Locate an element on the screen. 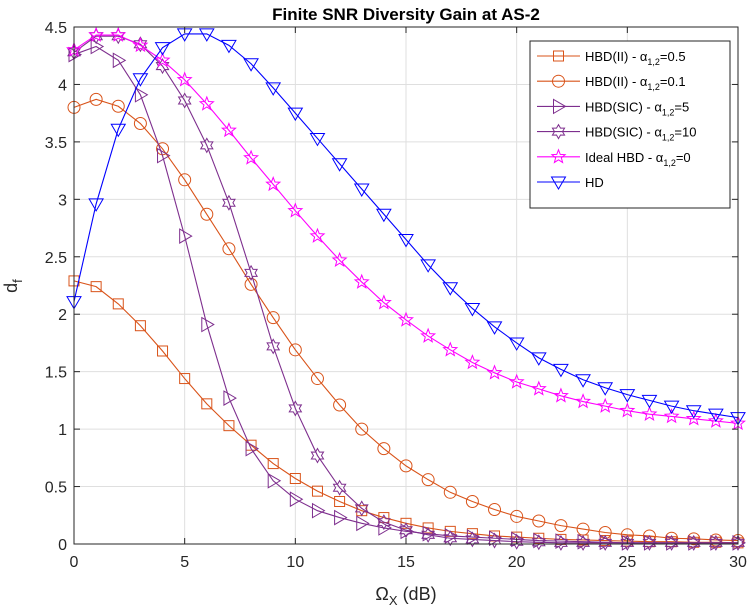  x-axis-label-symbol: Ω is located at coordinates (381, 594).